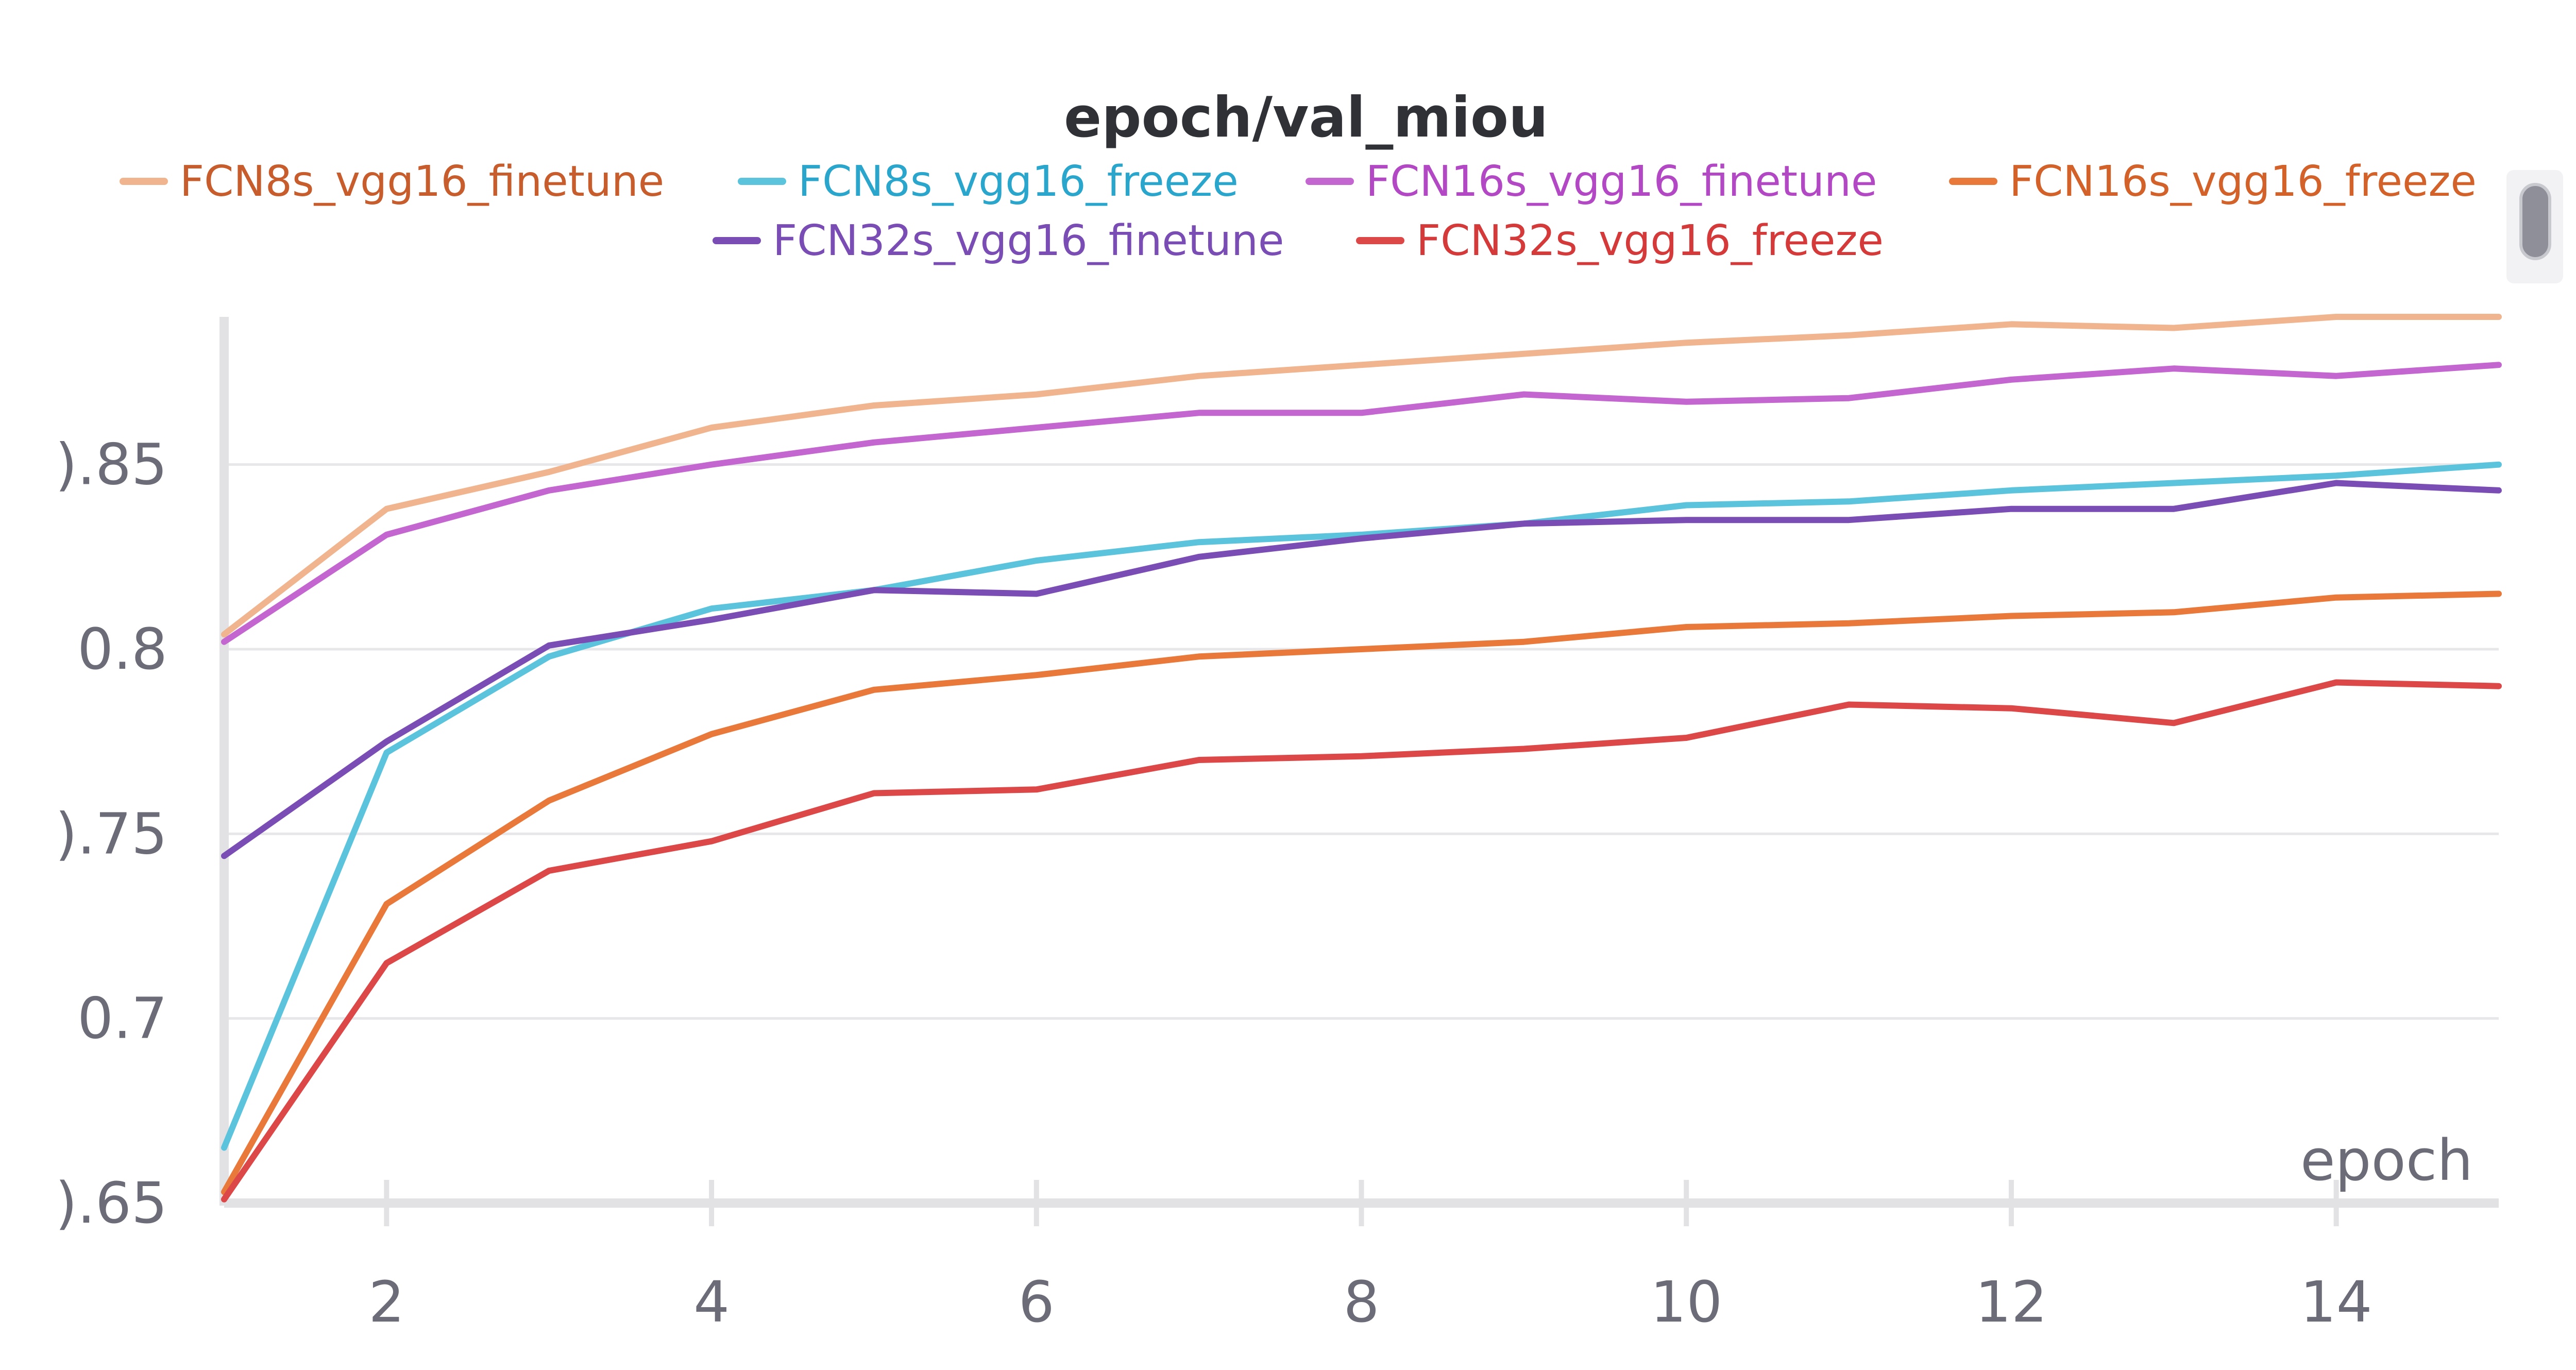 The width and height of the screenshot is (2576, 1370). Describe the element at coordinates (1362, 1302) in the screenshot. I see `x-tick-label: 8` at that location.